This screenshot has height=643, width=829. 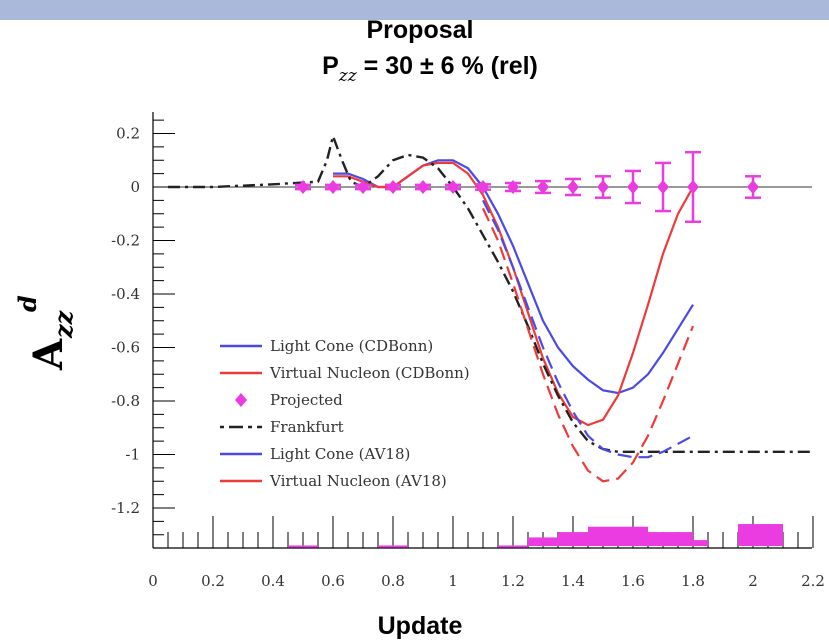 What do you see at coordinates (528, 187) in the screenshot?
I see `projected-points` at bounding box center [528, 187].